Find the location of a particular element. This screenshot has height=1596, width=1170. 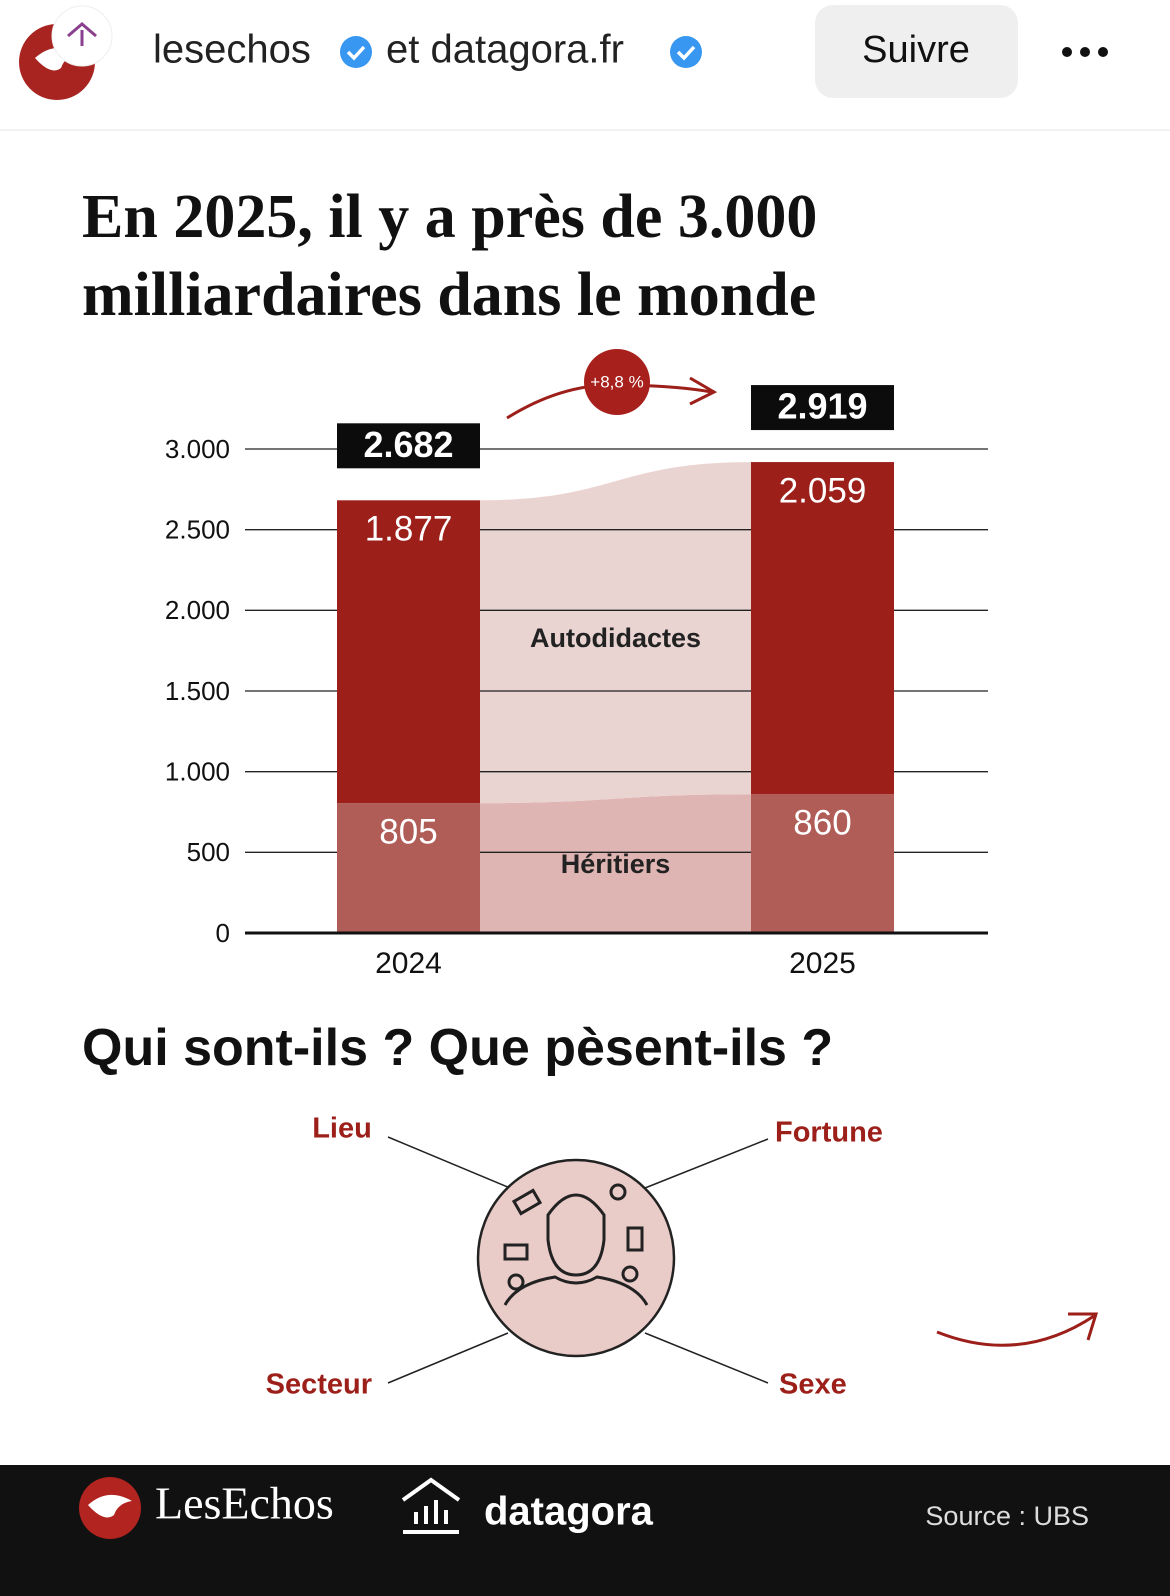

growth-badge is located at coordinates (617, 382).